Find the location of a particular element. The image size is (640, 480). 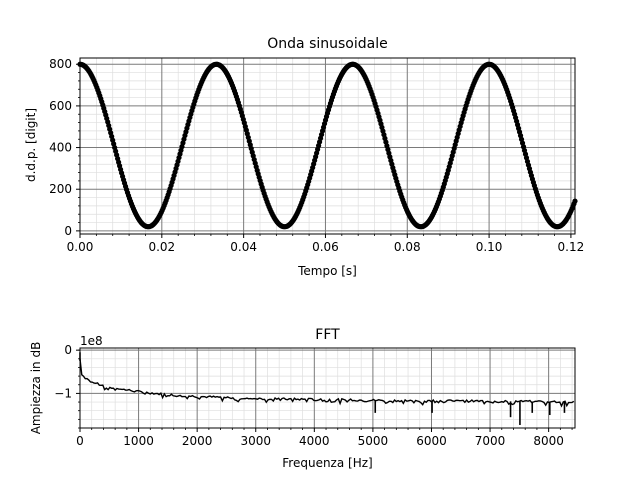

sine-chart-xlabel: Tempo [s] is located at coordinates (327, 271).